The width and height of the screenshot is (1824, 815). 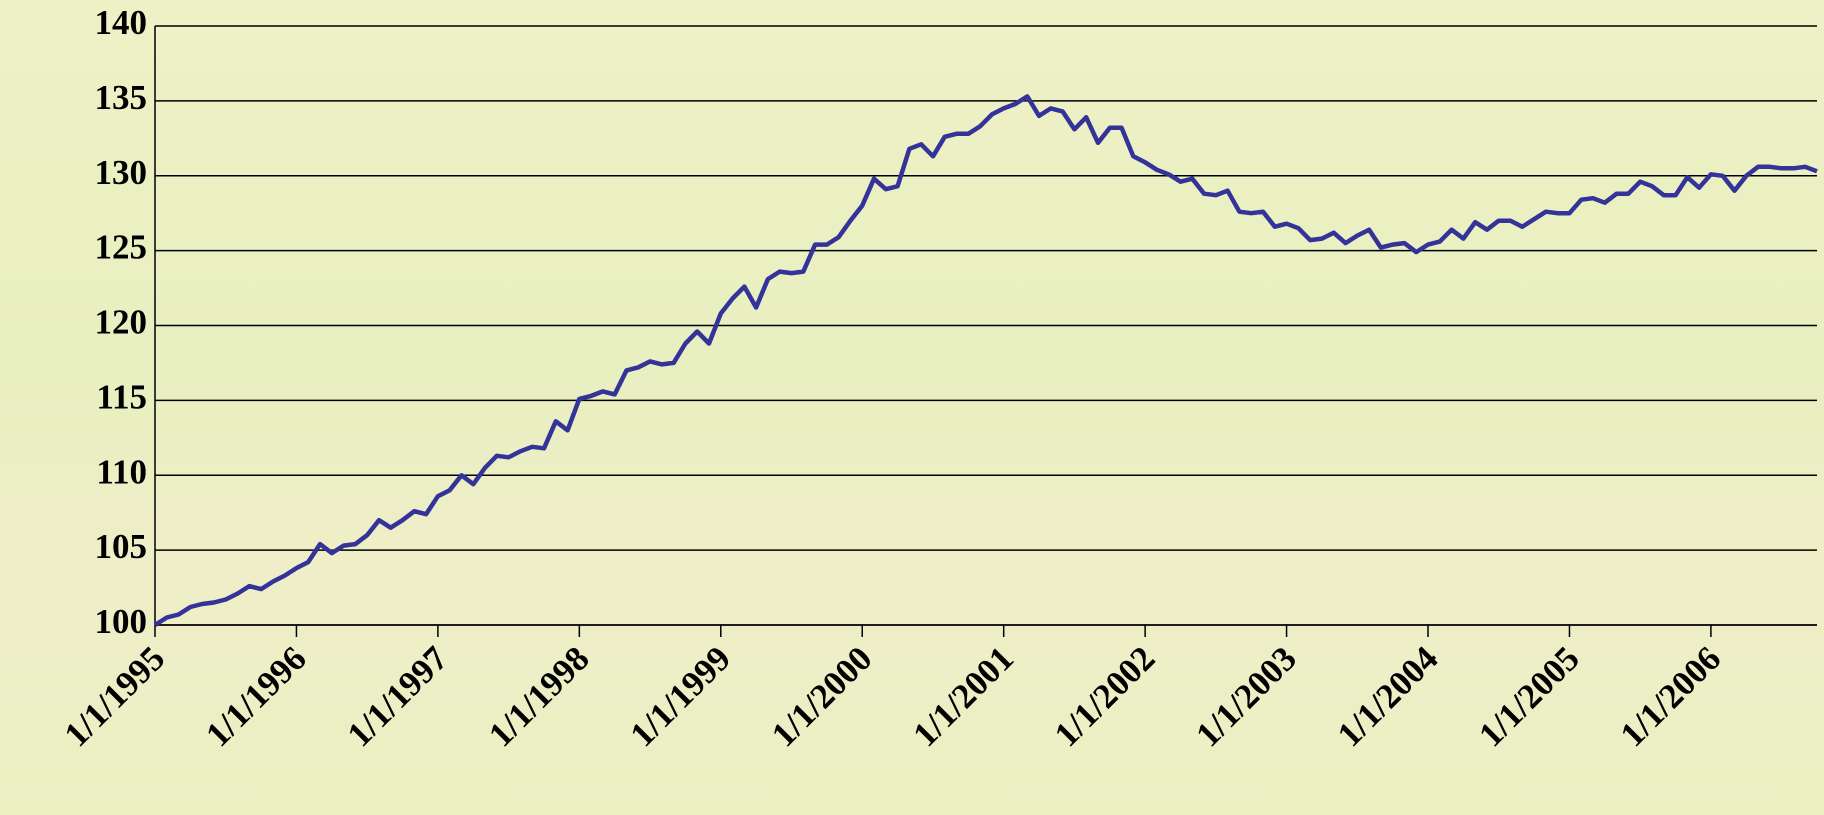 What do you see at coordinates (1246, 697) in the screenshot?
I see `x-tick-label: 1/1/2003` at bounding box center [1246, 697].